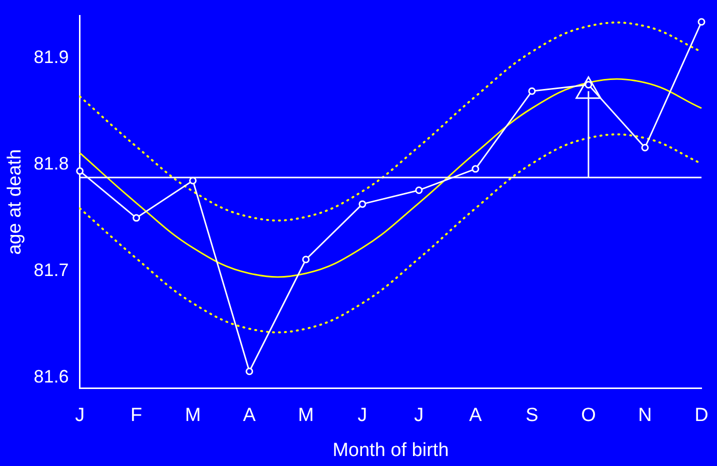 The image size is (717, 466). What do you see at coordinates (588, 415) in the screenshot?
I see `x-tick-label: O` at bounding box center [588, 415].